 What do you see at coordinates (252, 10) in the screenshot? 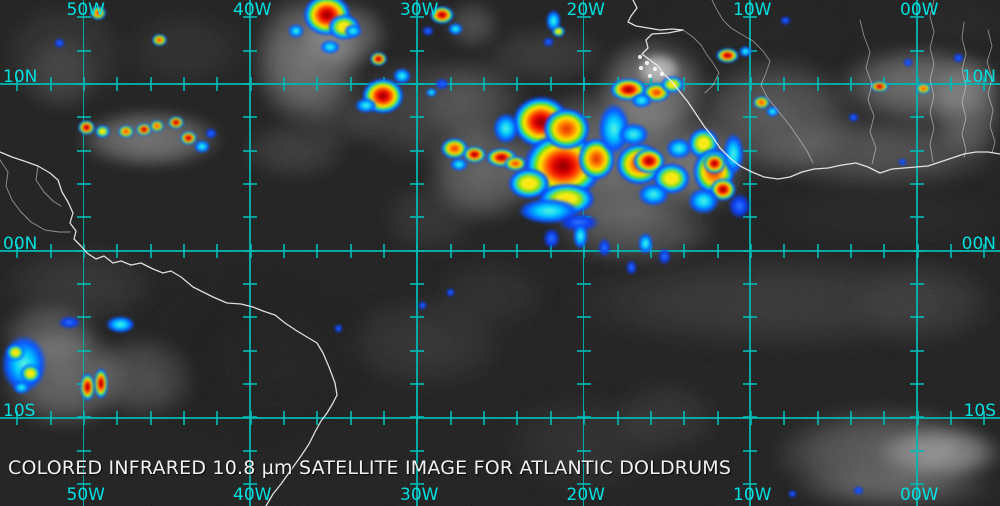
I see `lon-label-40W-top: 40W` at bounding box center [252, 10].